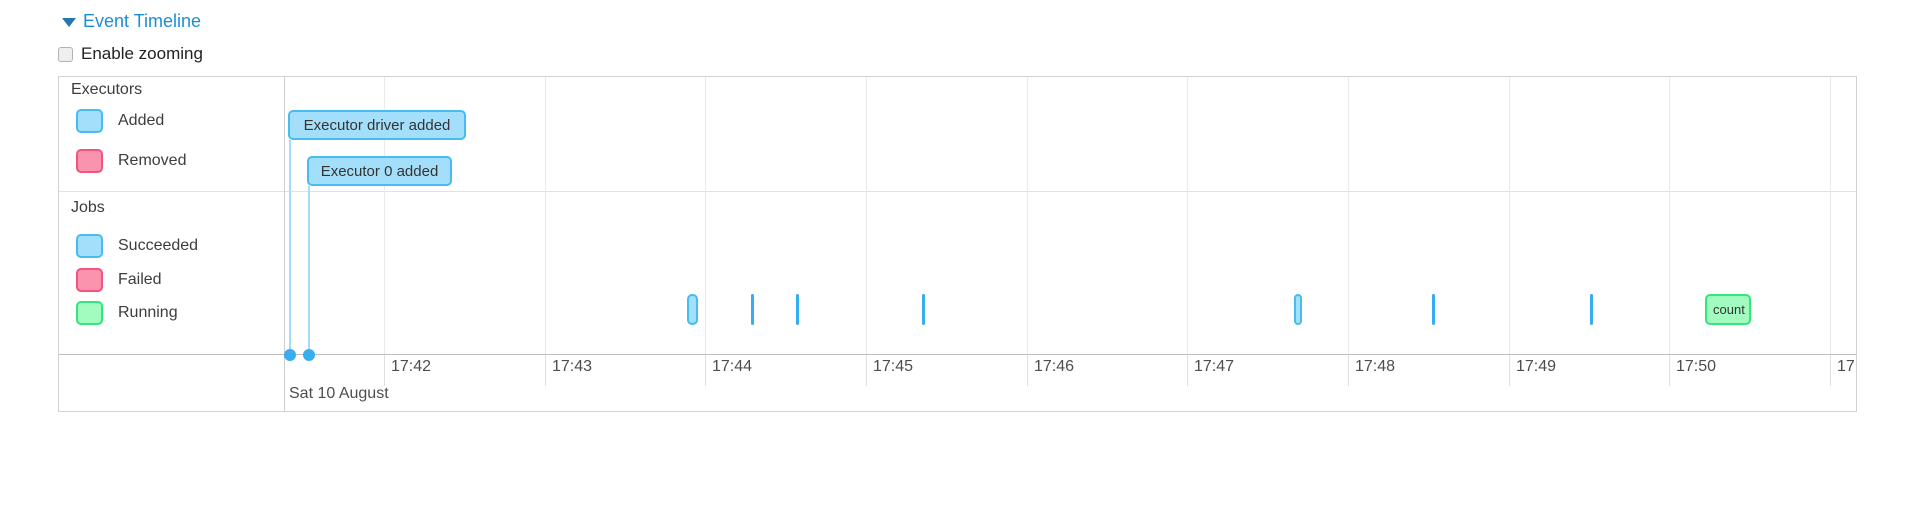  Describe the element at coordinates (377, 125) in the screenshot. I see `executor-event-box: Executor driver added` at that location.